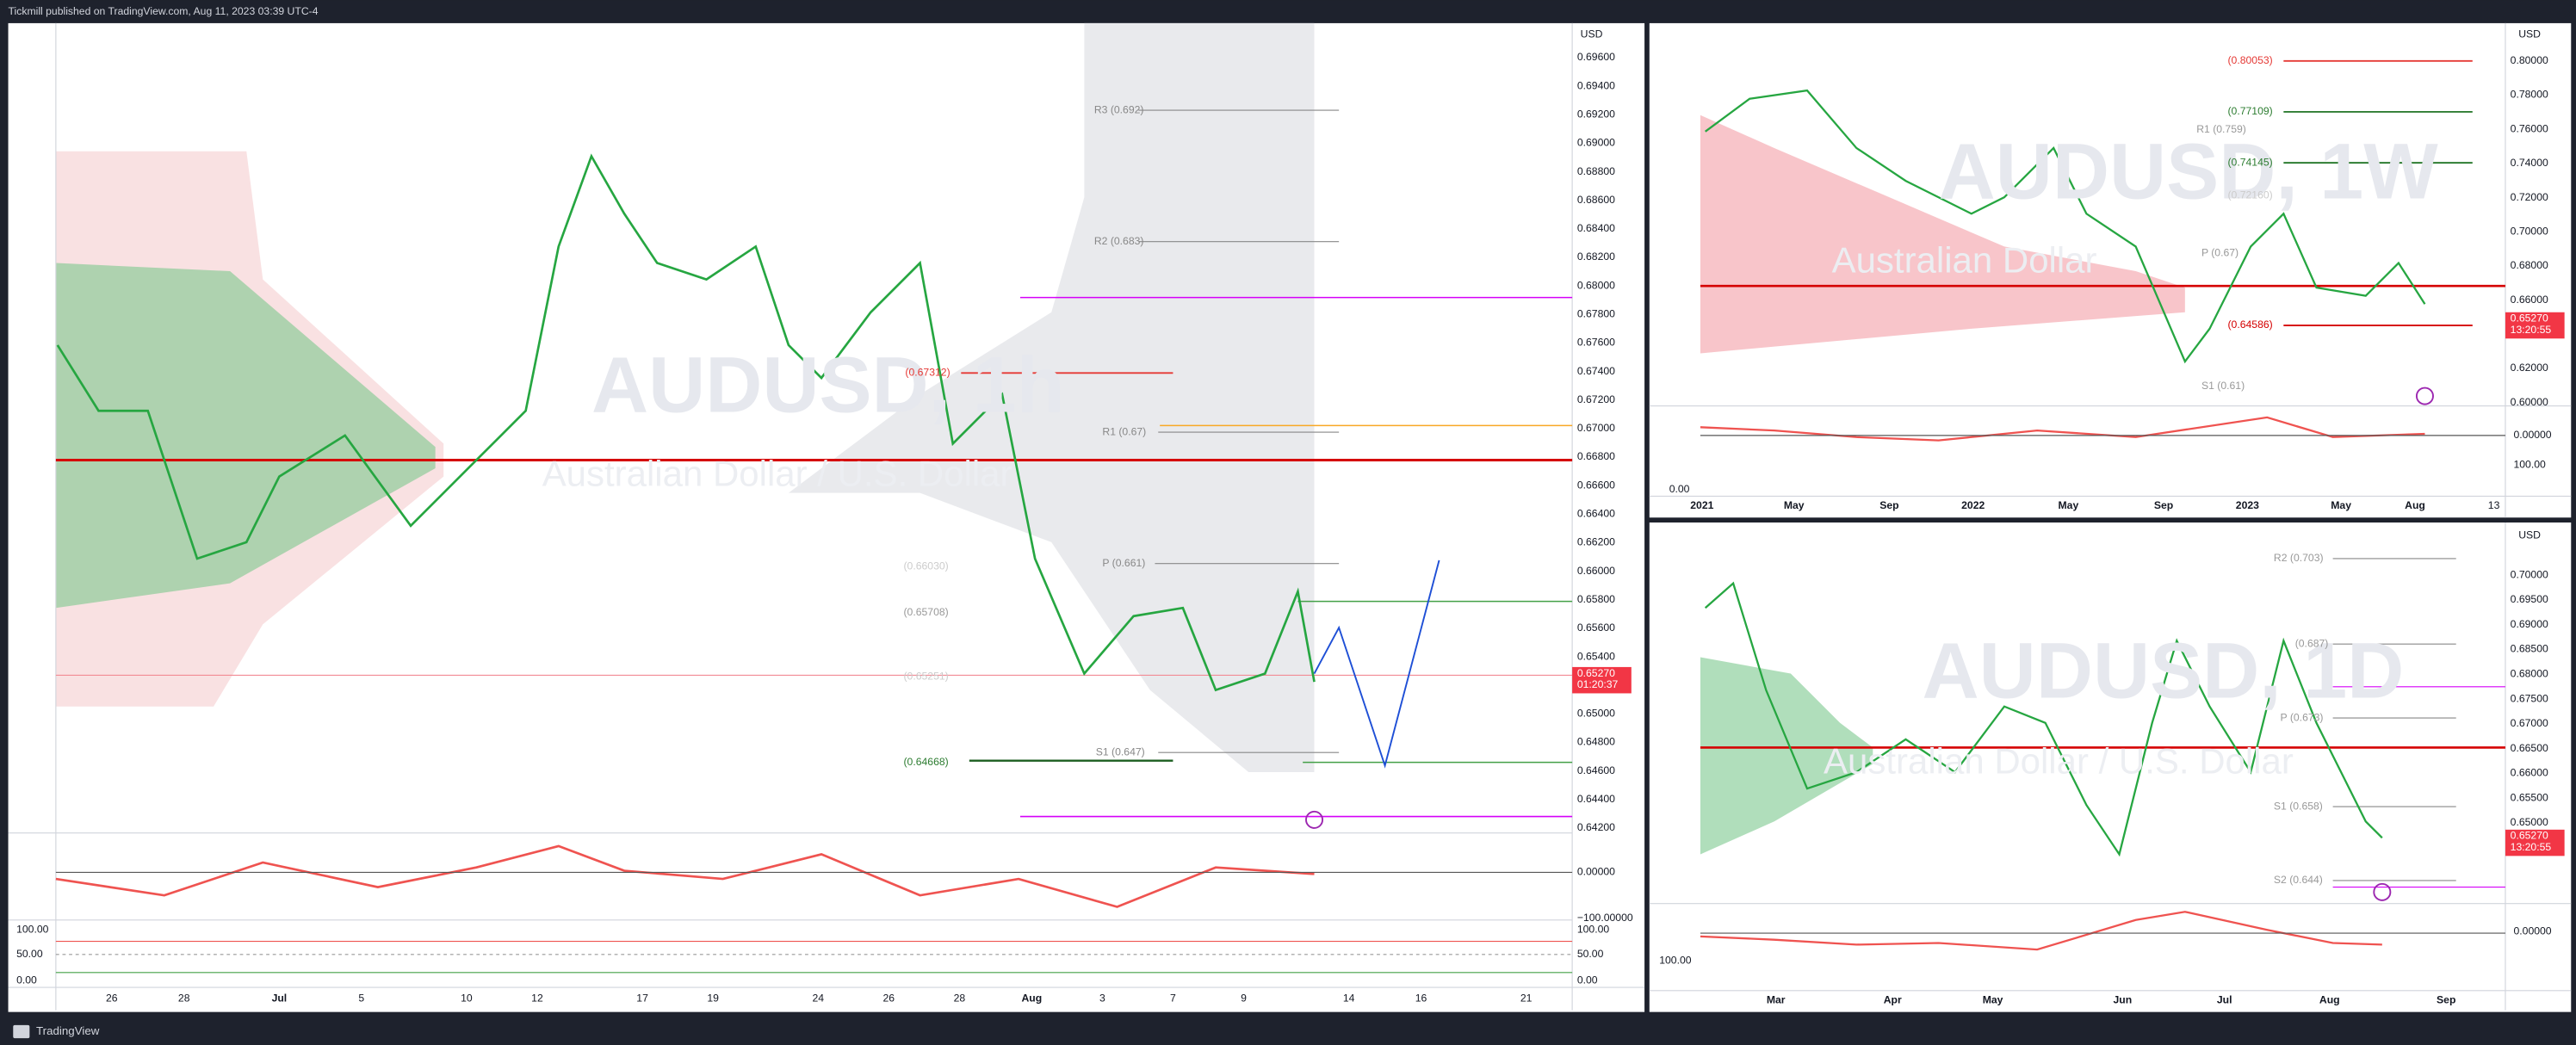 Image resolution: width=2576 pixels, height=1045 pixels. What do you see at coordinates (828, 386) in the screenshot?
I see `watermark: AUDUSD, 1h` at bounding box center [828, 386].